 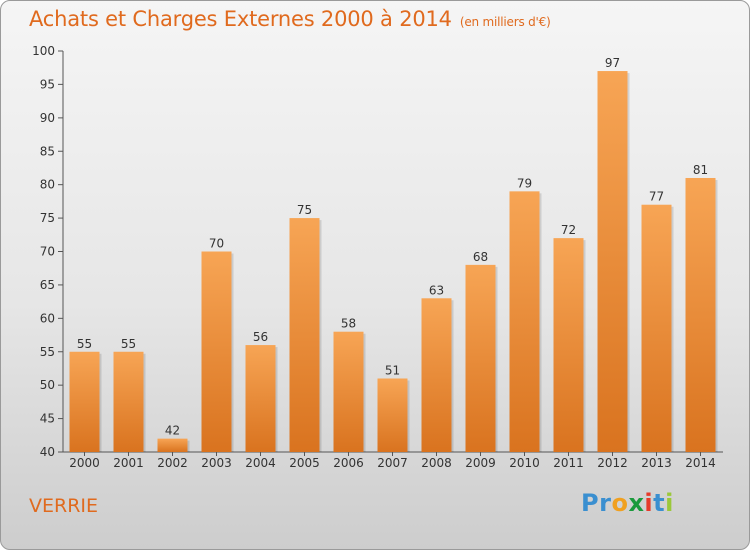 What do you see at coordinates (47, 419) in the screenshot?
I see `y-tick-label: 45` at bounding box center [47, 419].